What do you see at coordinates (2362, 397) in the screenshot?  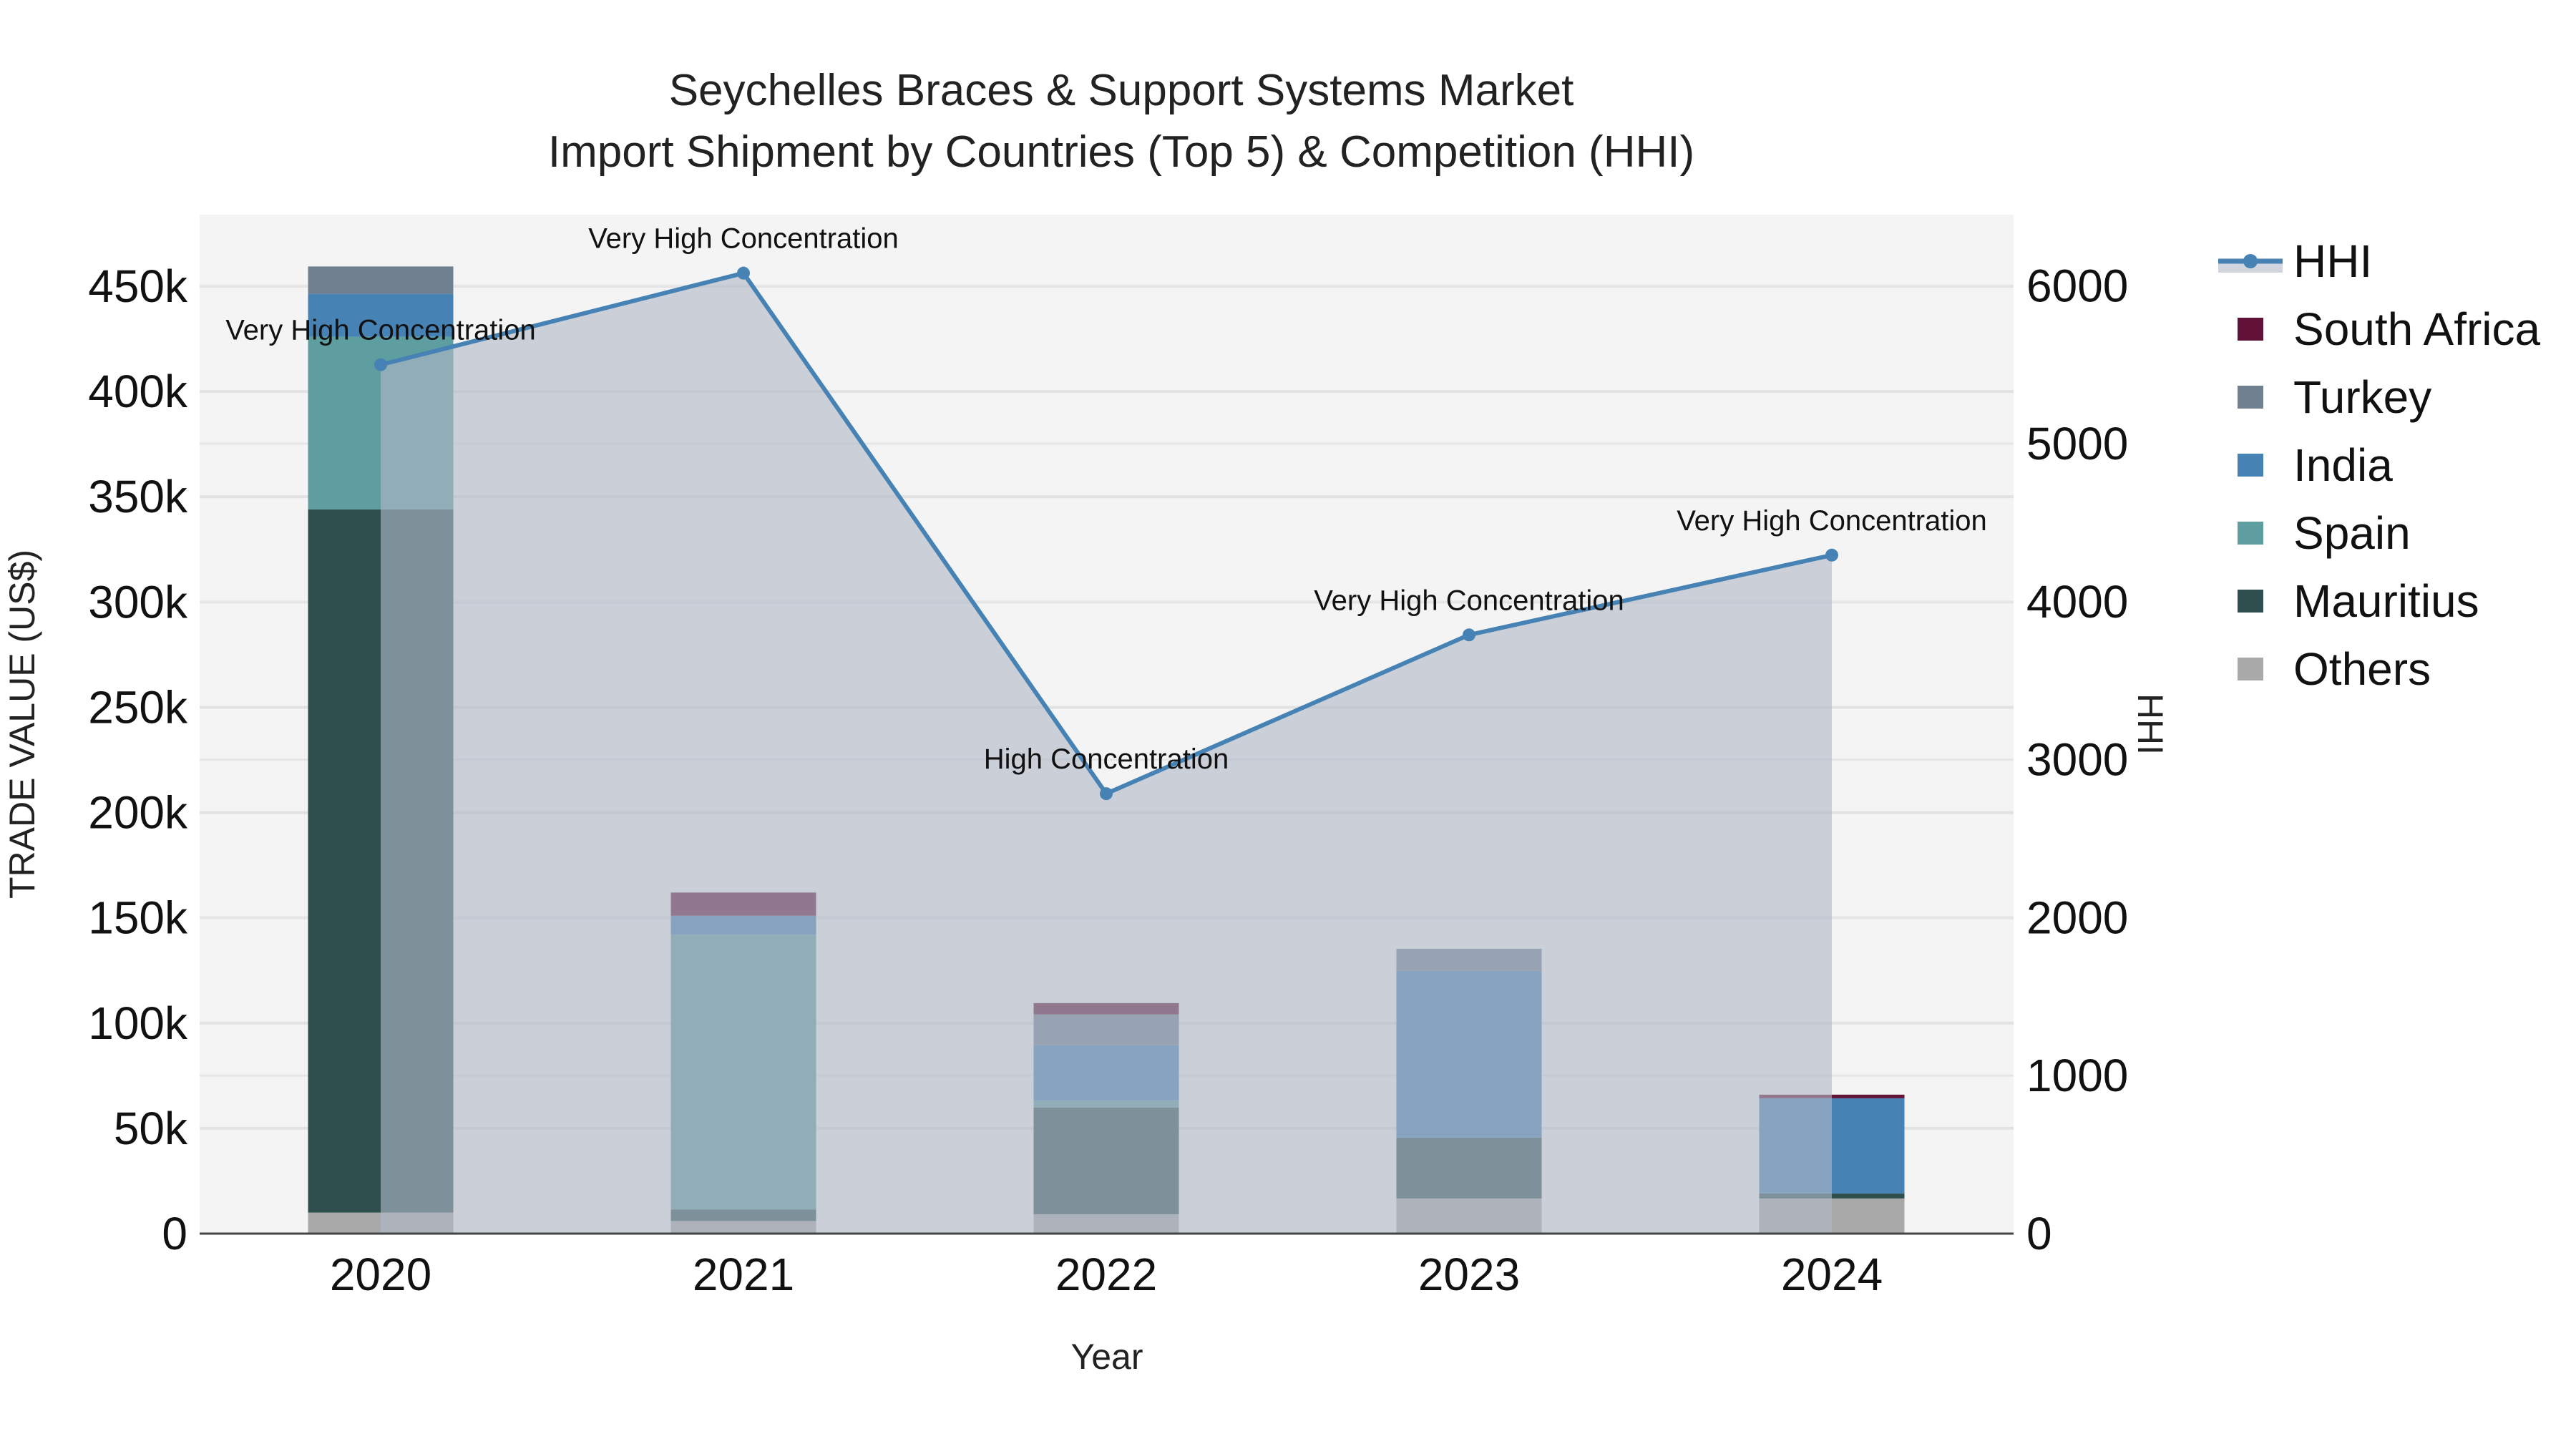 I see `legend-label-turkey: Turkey` at bounding box center [2362, 397].